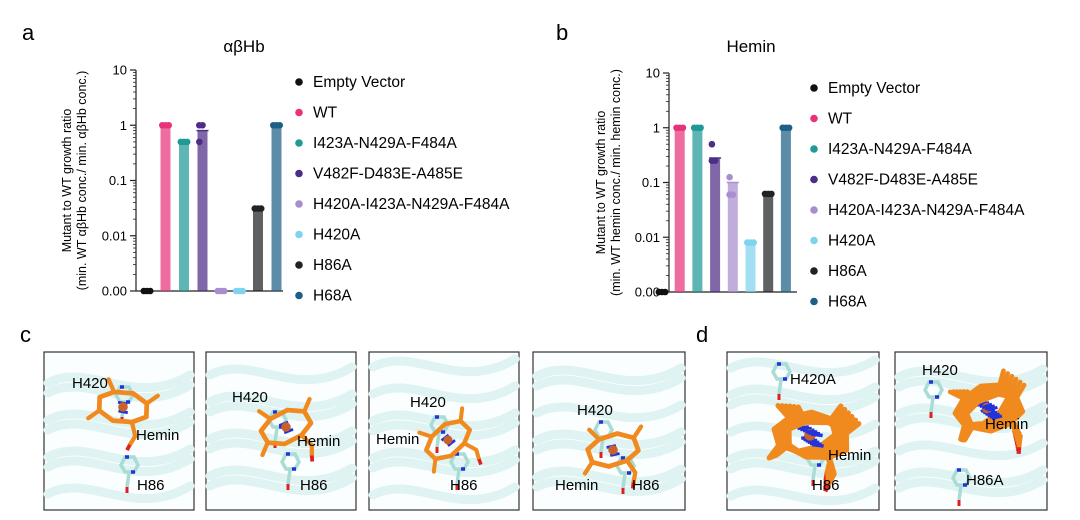  Describe the element at coordinates (750, 46) in the screenshot. I see `chart-title: Hemin` at that location.